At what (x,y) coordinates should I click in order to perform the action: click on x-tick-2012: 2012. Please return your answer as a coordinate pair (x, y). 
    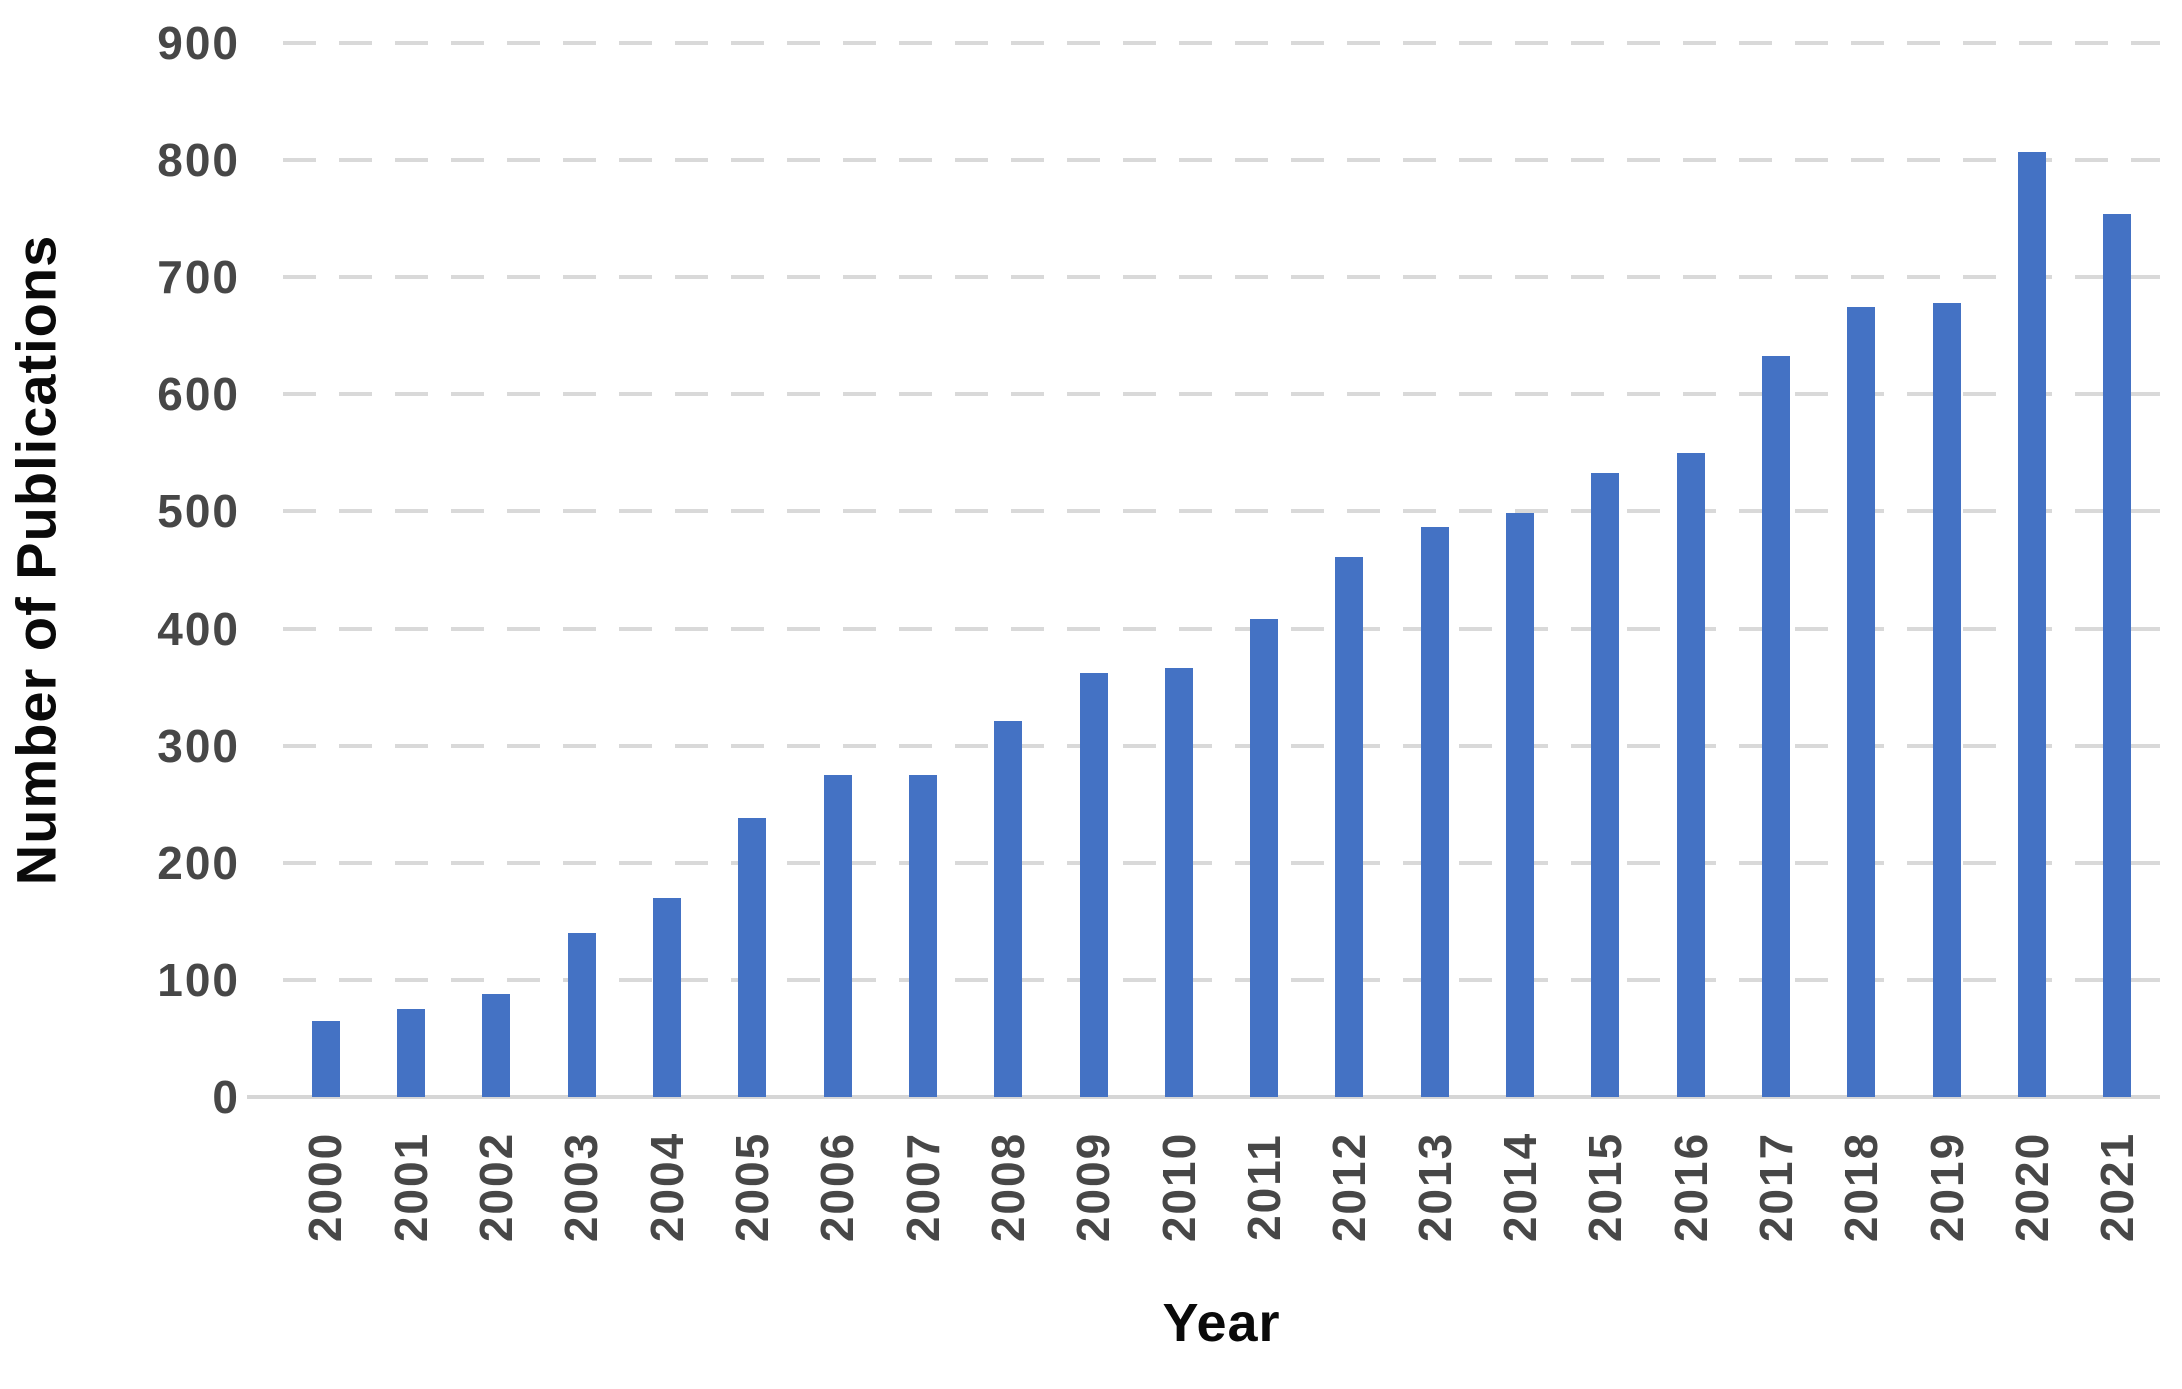
    Looking at the image, I should click on (1349, 1187).